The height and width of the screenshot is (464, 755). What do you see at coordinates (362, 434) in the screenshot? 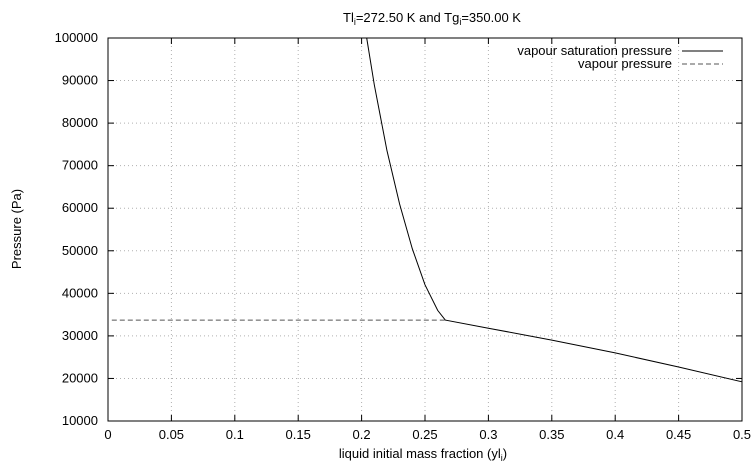
I see `x-tick-label: 0.2` at bounding box center [362, 434].